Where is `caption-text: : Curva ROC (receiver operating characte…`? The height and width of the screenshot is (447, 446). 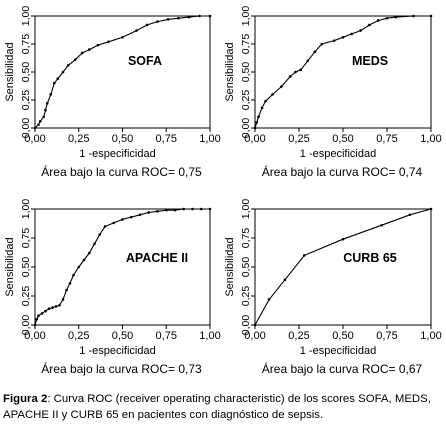
caption-text: : Curva ROC (receiver operating characte… is located at coordinates (217, 407).